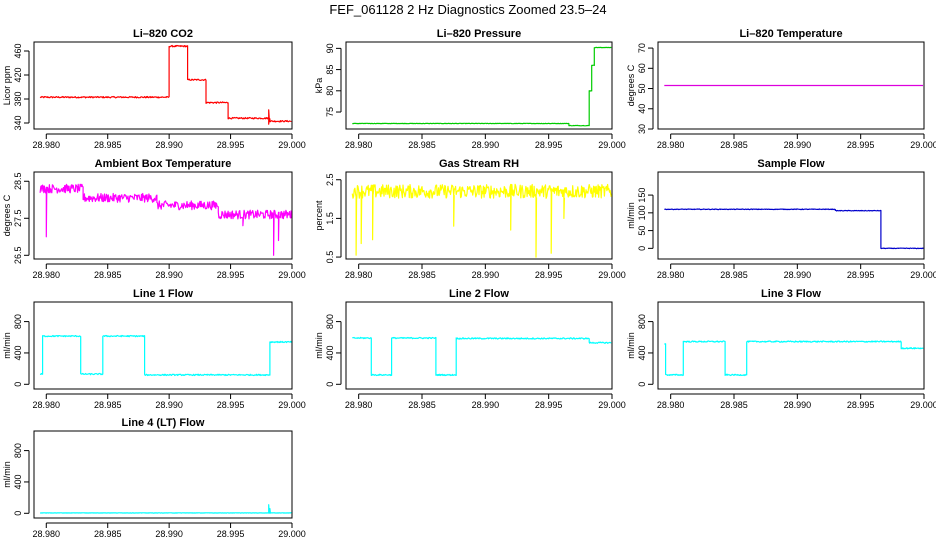 This screenshot has width=936, height=540. What do you see at coordinates (642, 48) in the screenshot?
I see `y-tick-label: 70` at bounding box center [642, 48].